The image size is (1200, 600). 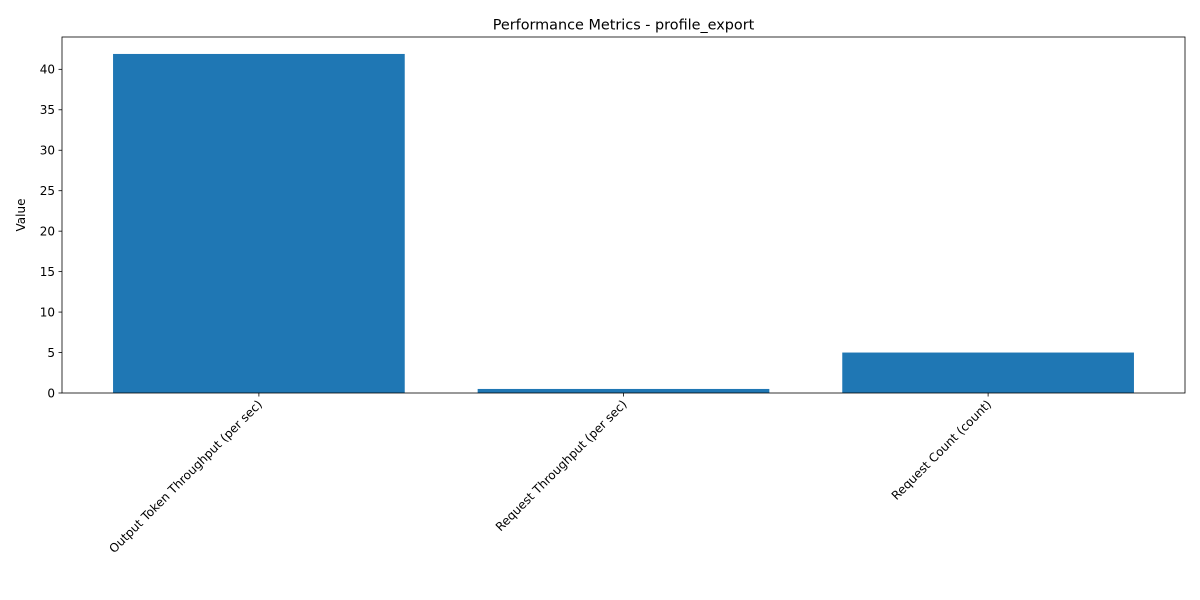 What do you see at coordinates (47, 191) in the screenshot?
I see `y-tick-label-5: 25` at bounding box center [47, 191].